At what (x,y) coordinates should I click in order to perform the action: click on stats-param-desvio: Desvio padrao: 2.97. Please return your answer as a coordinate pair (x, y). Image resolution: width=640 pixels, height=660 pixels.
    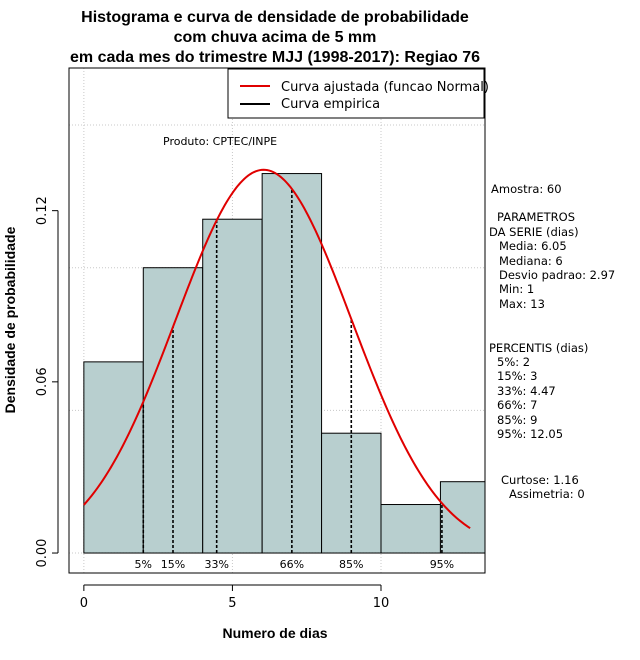
    Looking at the image, I should click on (557, 275).